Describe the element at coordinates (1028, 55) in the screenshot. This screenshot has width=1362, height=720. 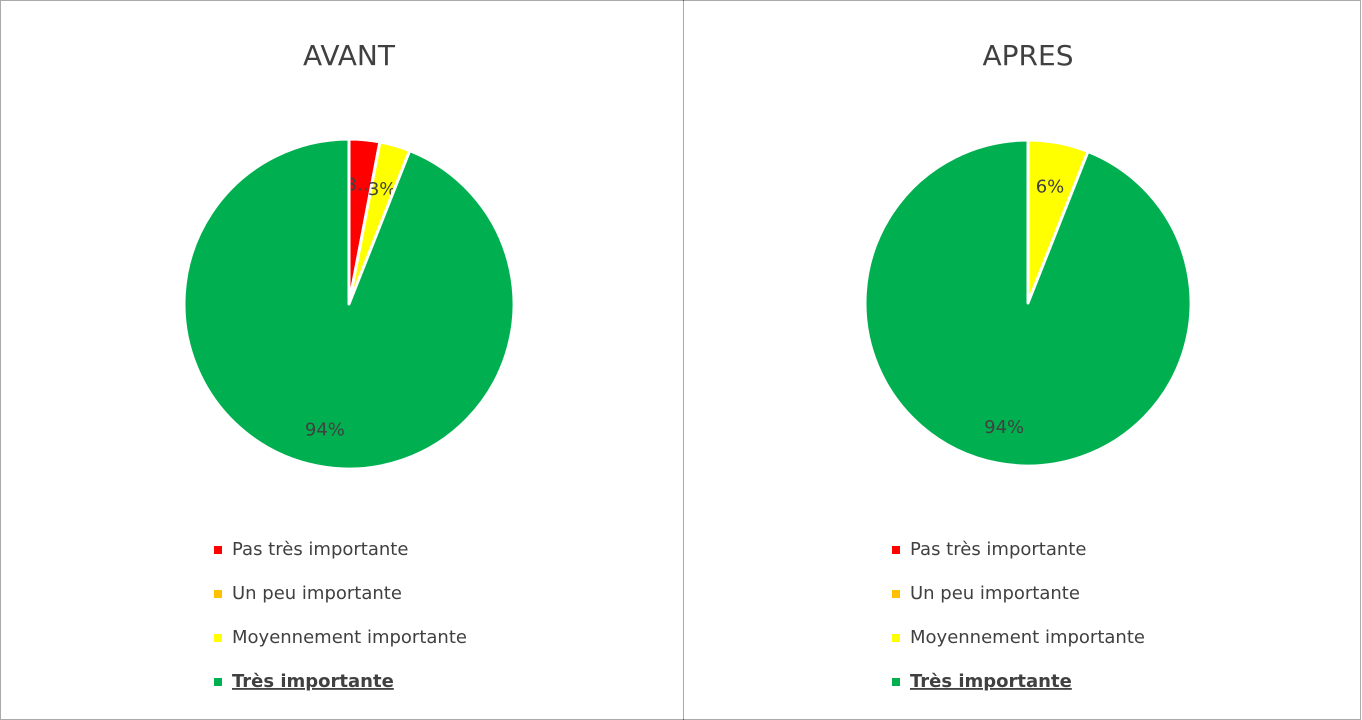
I see `chart-title: APRES` at that location.